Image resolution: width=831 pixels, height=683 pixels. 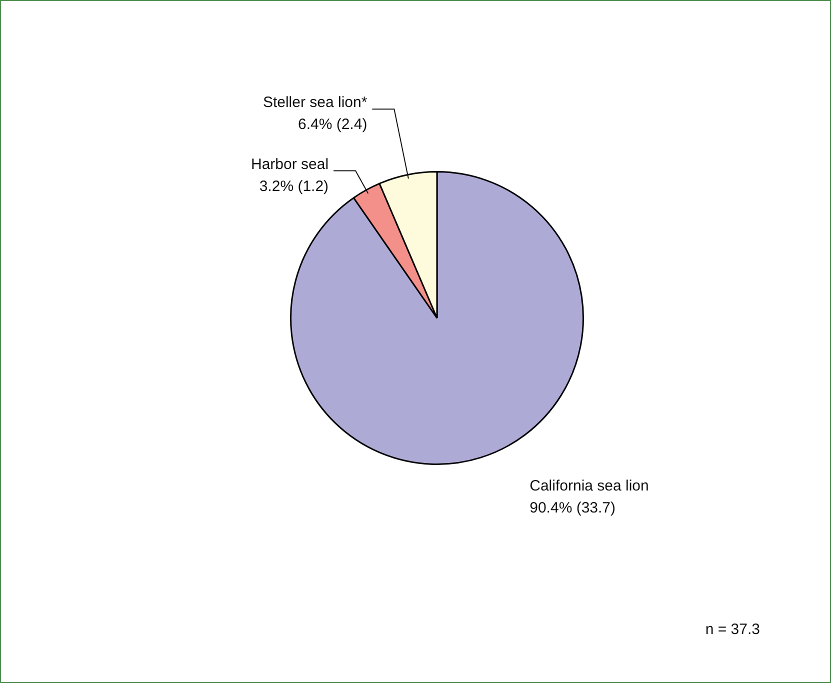 What do you see at coordinates (315, 103) in the screenshot?
I see `slice-label: Steller sea lion*` at bounding box center [315, 103].